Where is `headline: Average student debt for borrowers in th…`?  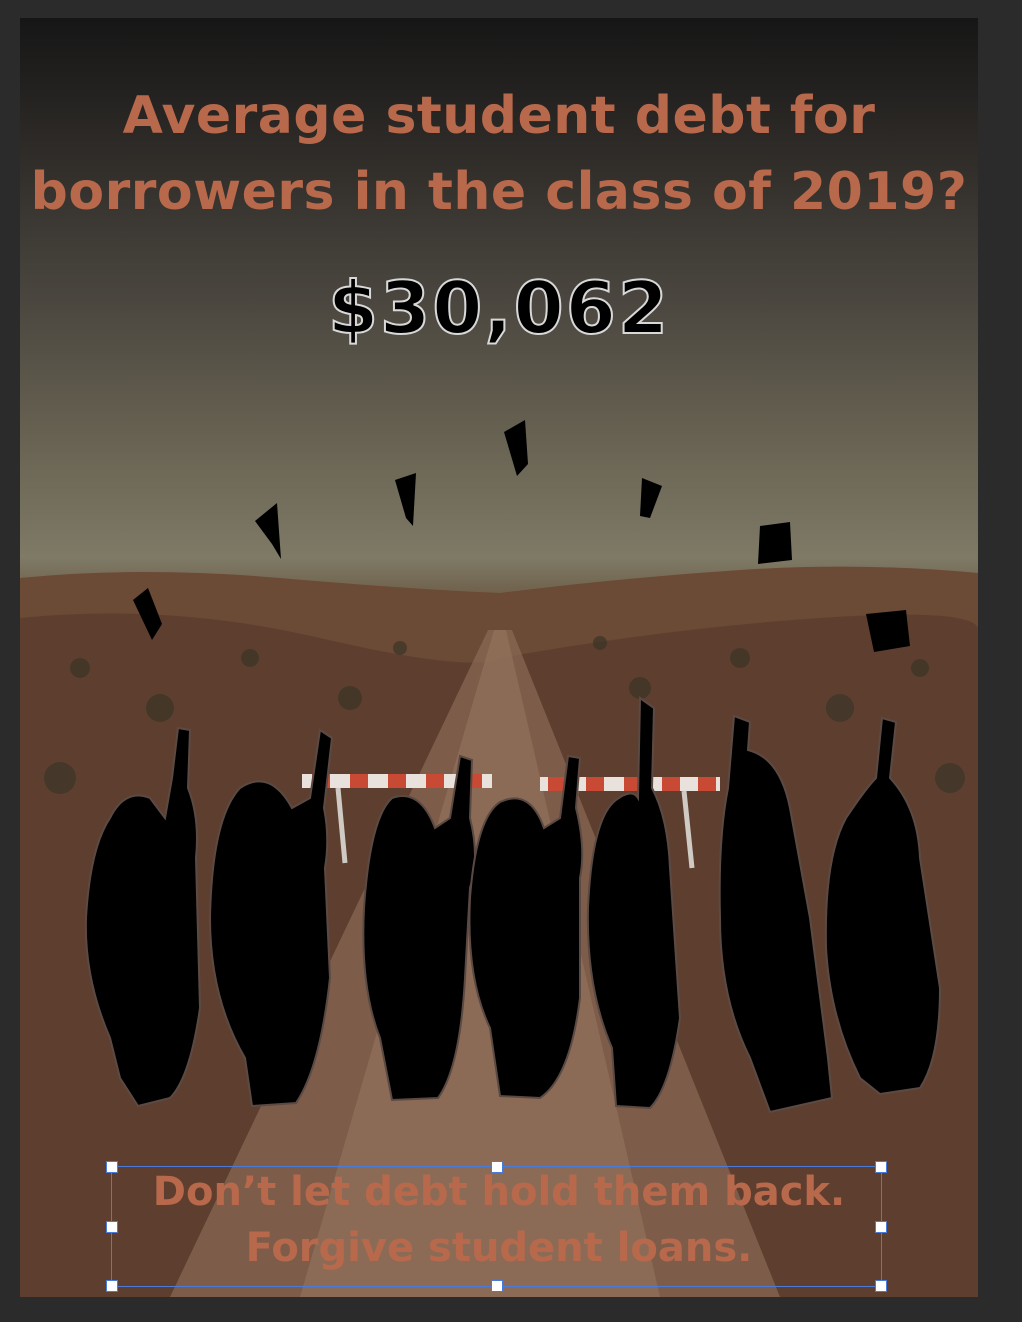
headline: Average student debt for borrowers in th… is located at coordinates (499, 154).